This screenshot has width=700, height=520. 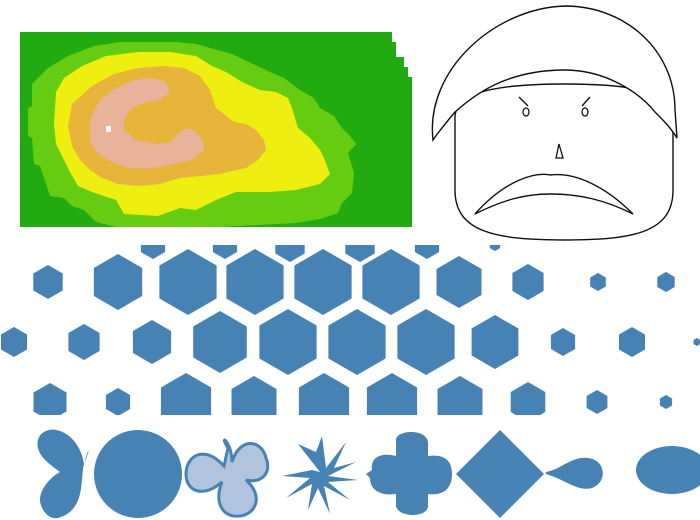 What do you see at coordinates (586, 101) in the screenshot?
I see `right-eyebrow` at bounding box center [586, 101].